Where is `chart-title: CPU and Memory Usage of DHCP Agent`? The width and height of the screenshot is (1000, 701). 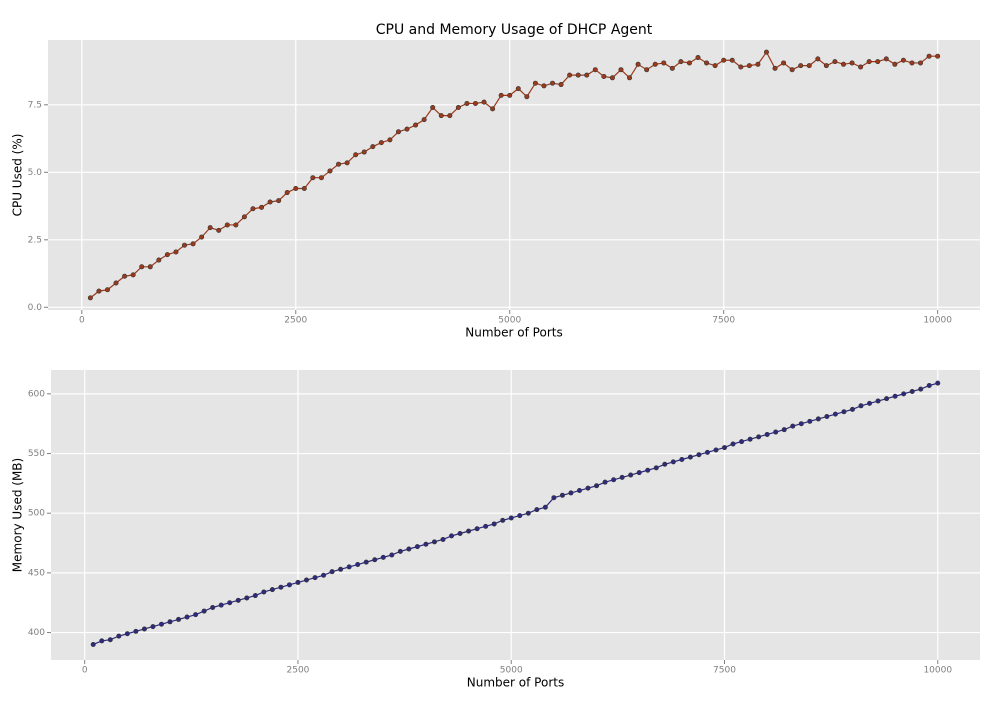 chart-title: CPU and Memory Usage of DHCP Agent is located at coordinates (514, 30).